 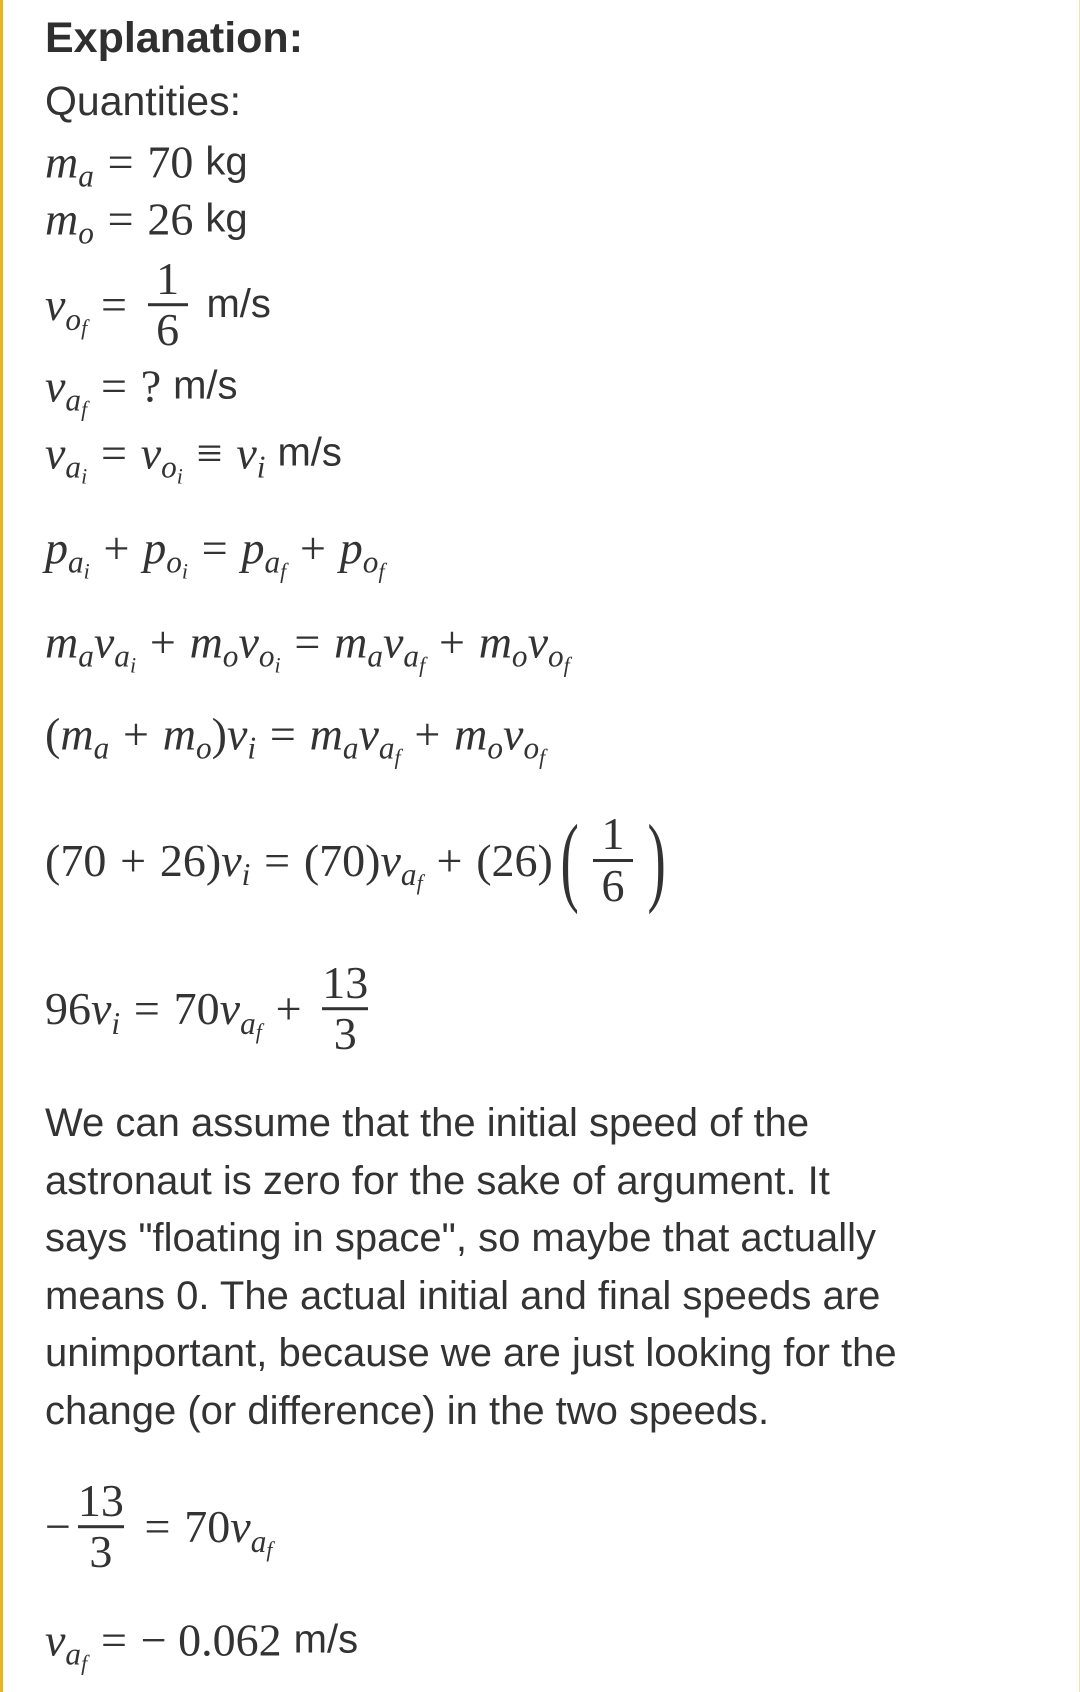 I want to click on equation-object-final-velocity: v o f = 1 6 m/s, so click(x=158, y=304).